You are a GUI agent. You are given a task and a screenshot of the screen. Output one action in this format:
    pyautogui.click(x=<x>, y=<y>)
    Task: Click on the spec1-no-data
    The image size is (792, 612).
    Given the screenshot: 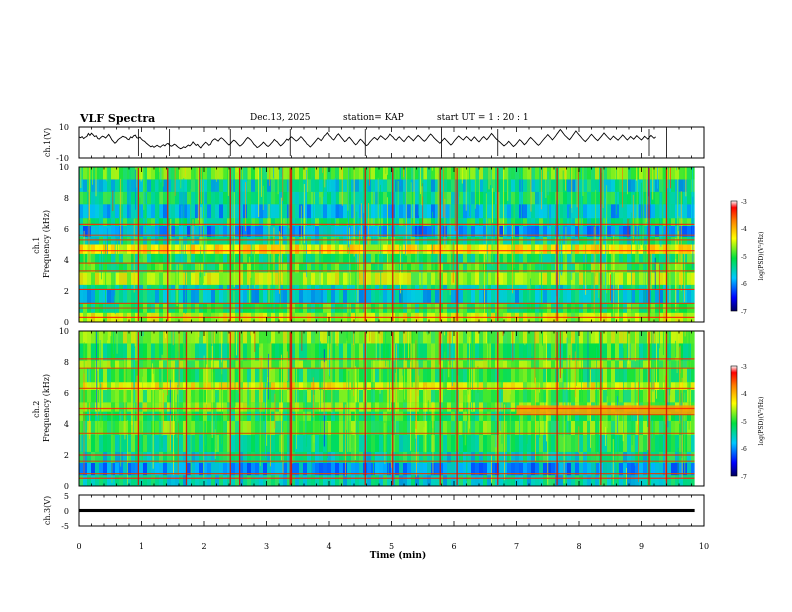 What is the action you would take?
    pyautogui.click(x=699, y=244)
    